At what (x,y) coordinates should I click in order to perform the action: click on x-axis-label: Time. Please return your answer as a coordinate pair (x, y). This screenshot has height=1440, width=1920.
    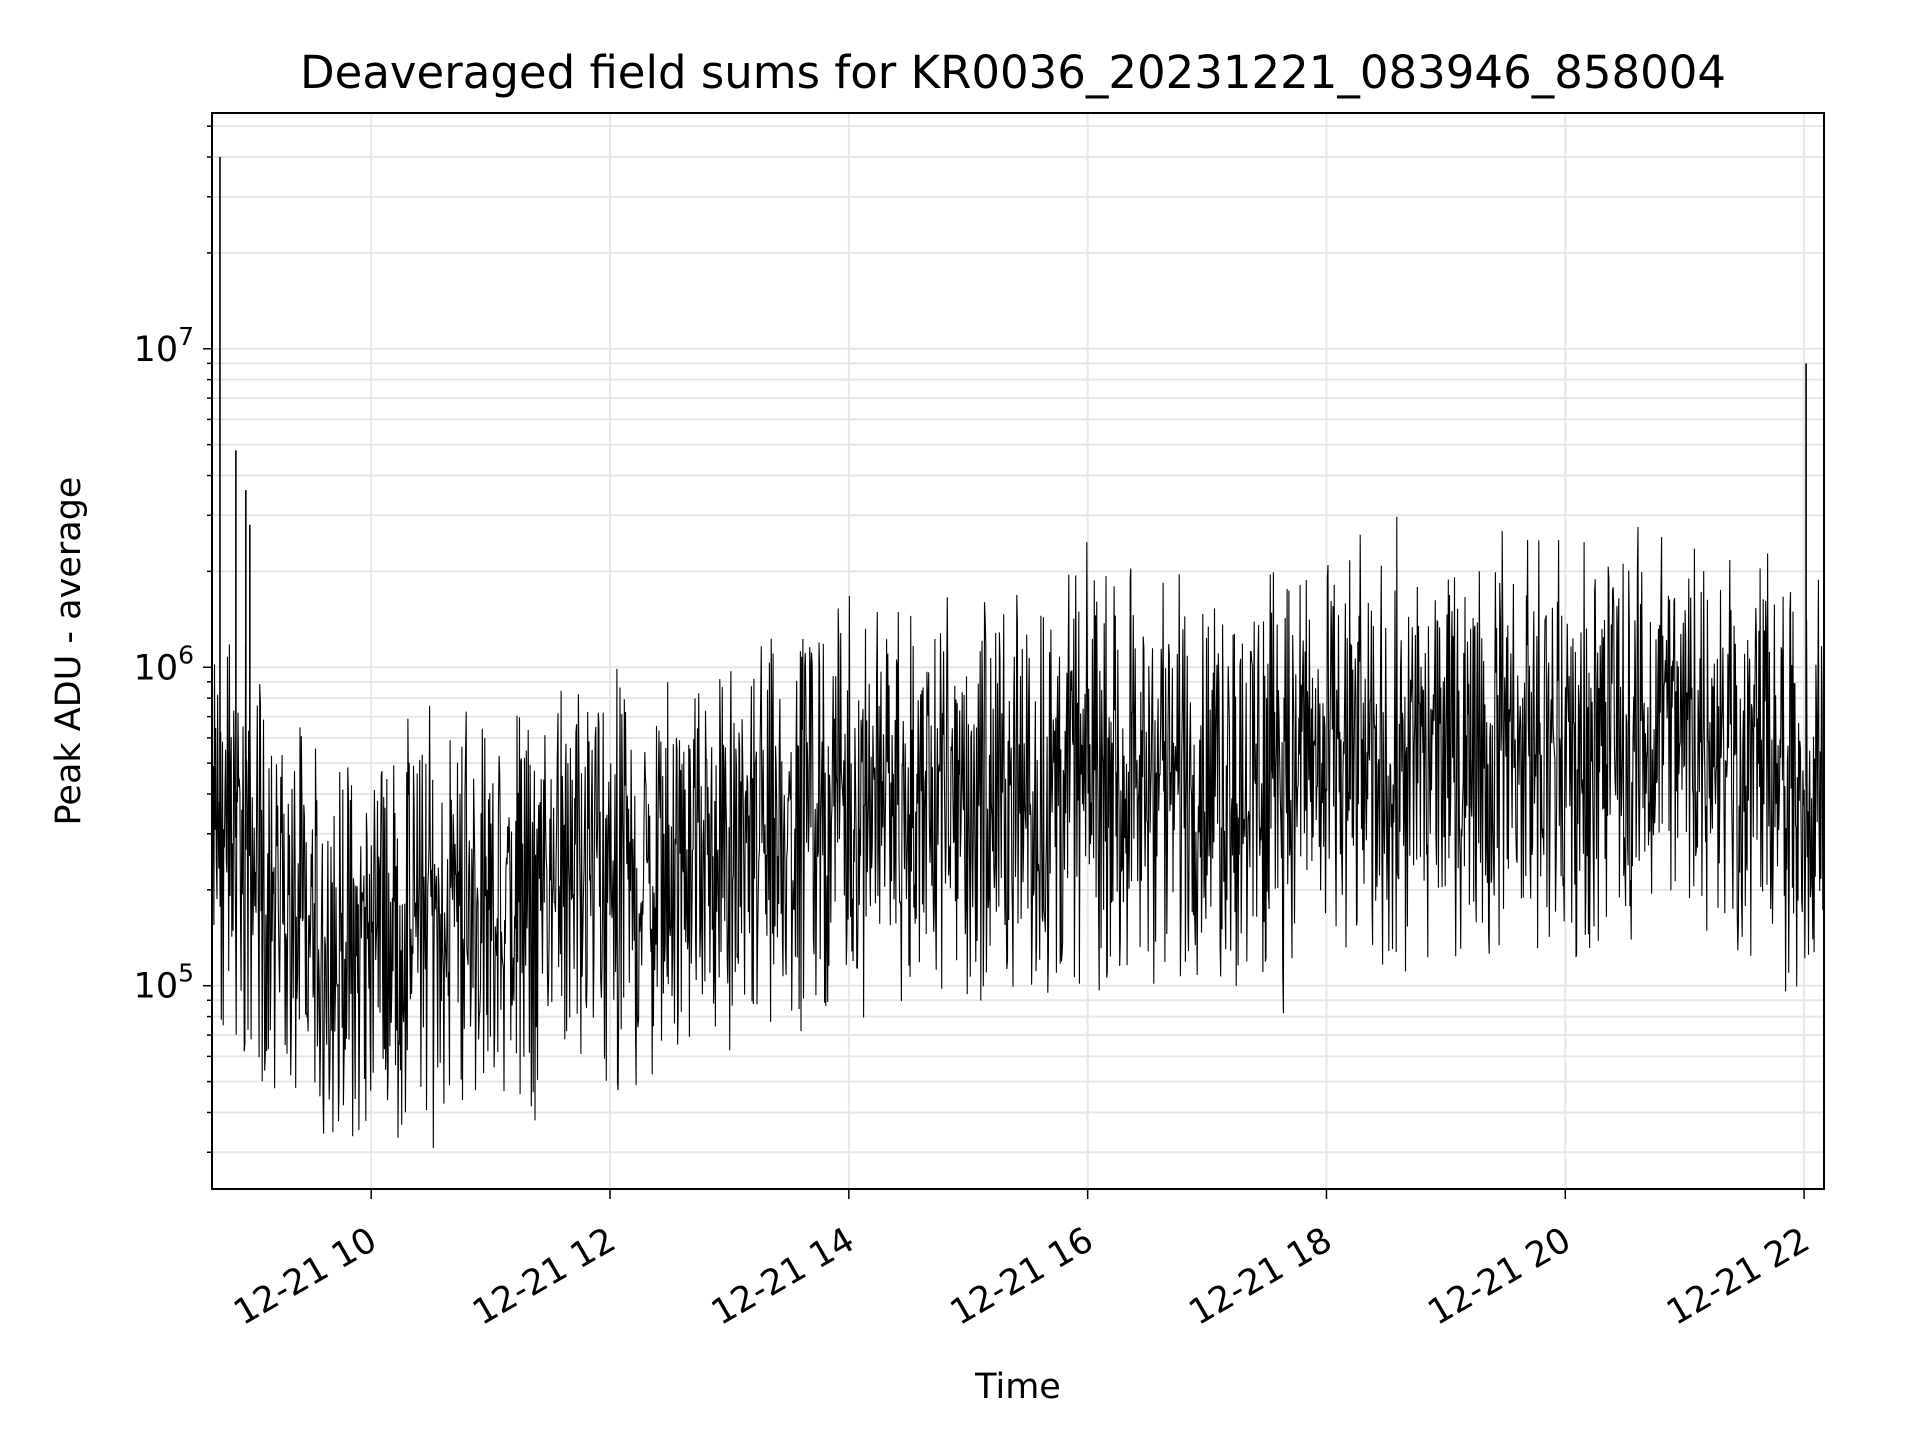
    Looking at the image, I should click on (1017, 1387).